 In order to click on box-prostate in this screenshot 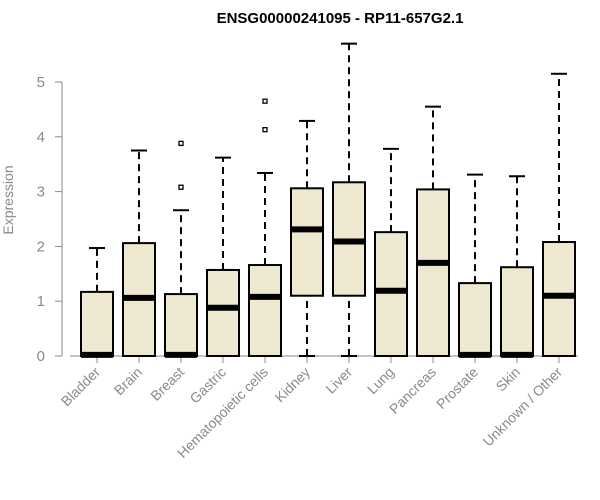, I will do `click(475, 265)`.